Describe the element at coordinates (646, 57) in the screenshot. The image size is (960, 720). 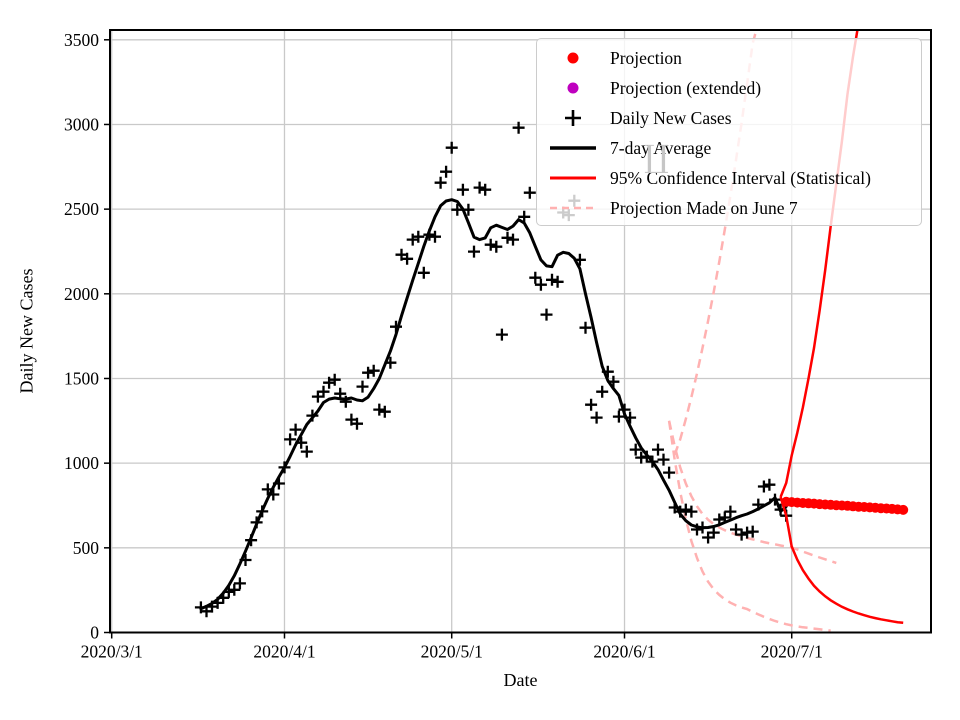
I see `legend-label: Projection` at that location.